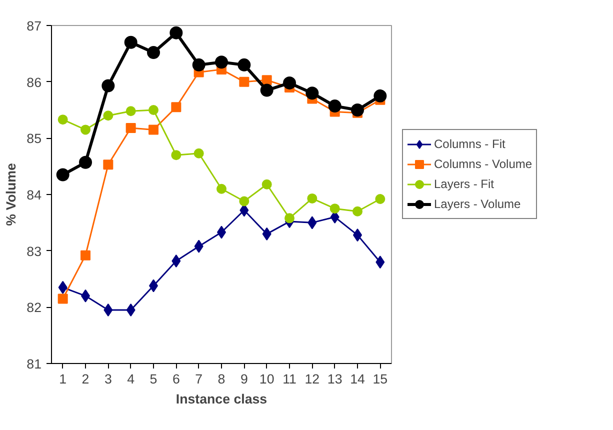 This screenshot has height=430, width=613. Describe the element at coordinates (380, 379) in the screenshot. I see `x-tick-label: 15` at that location.